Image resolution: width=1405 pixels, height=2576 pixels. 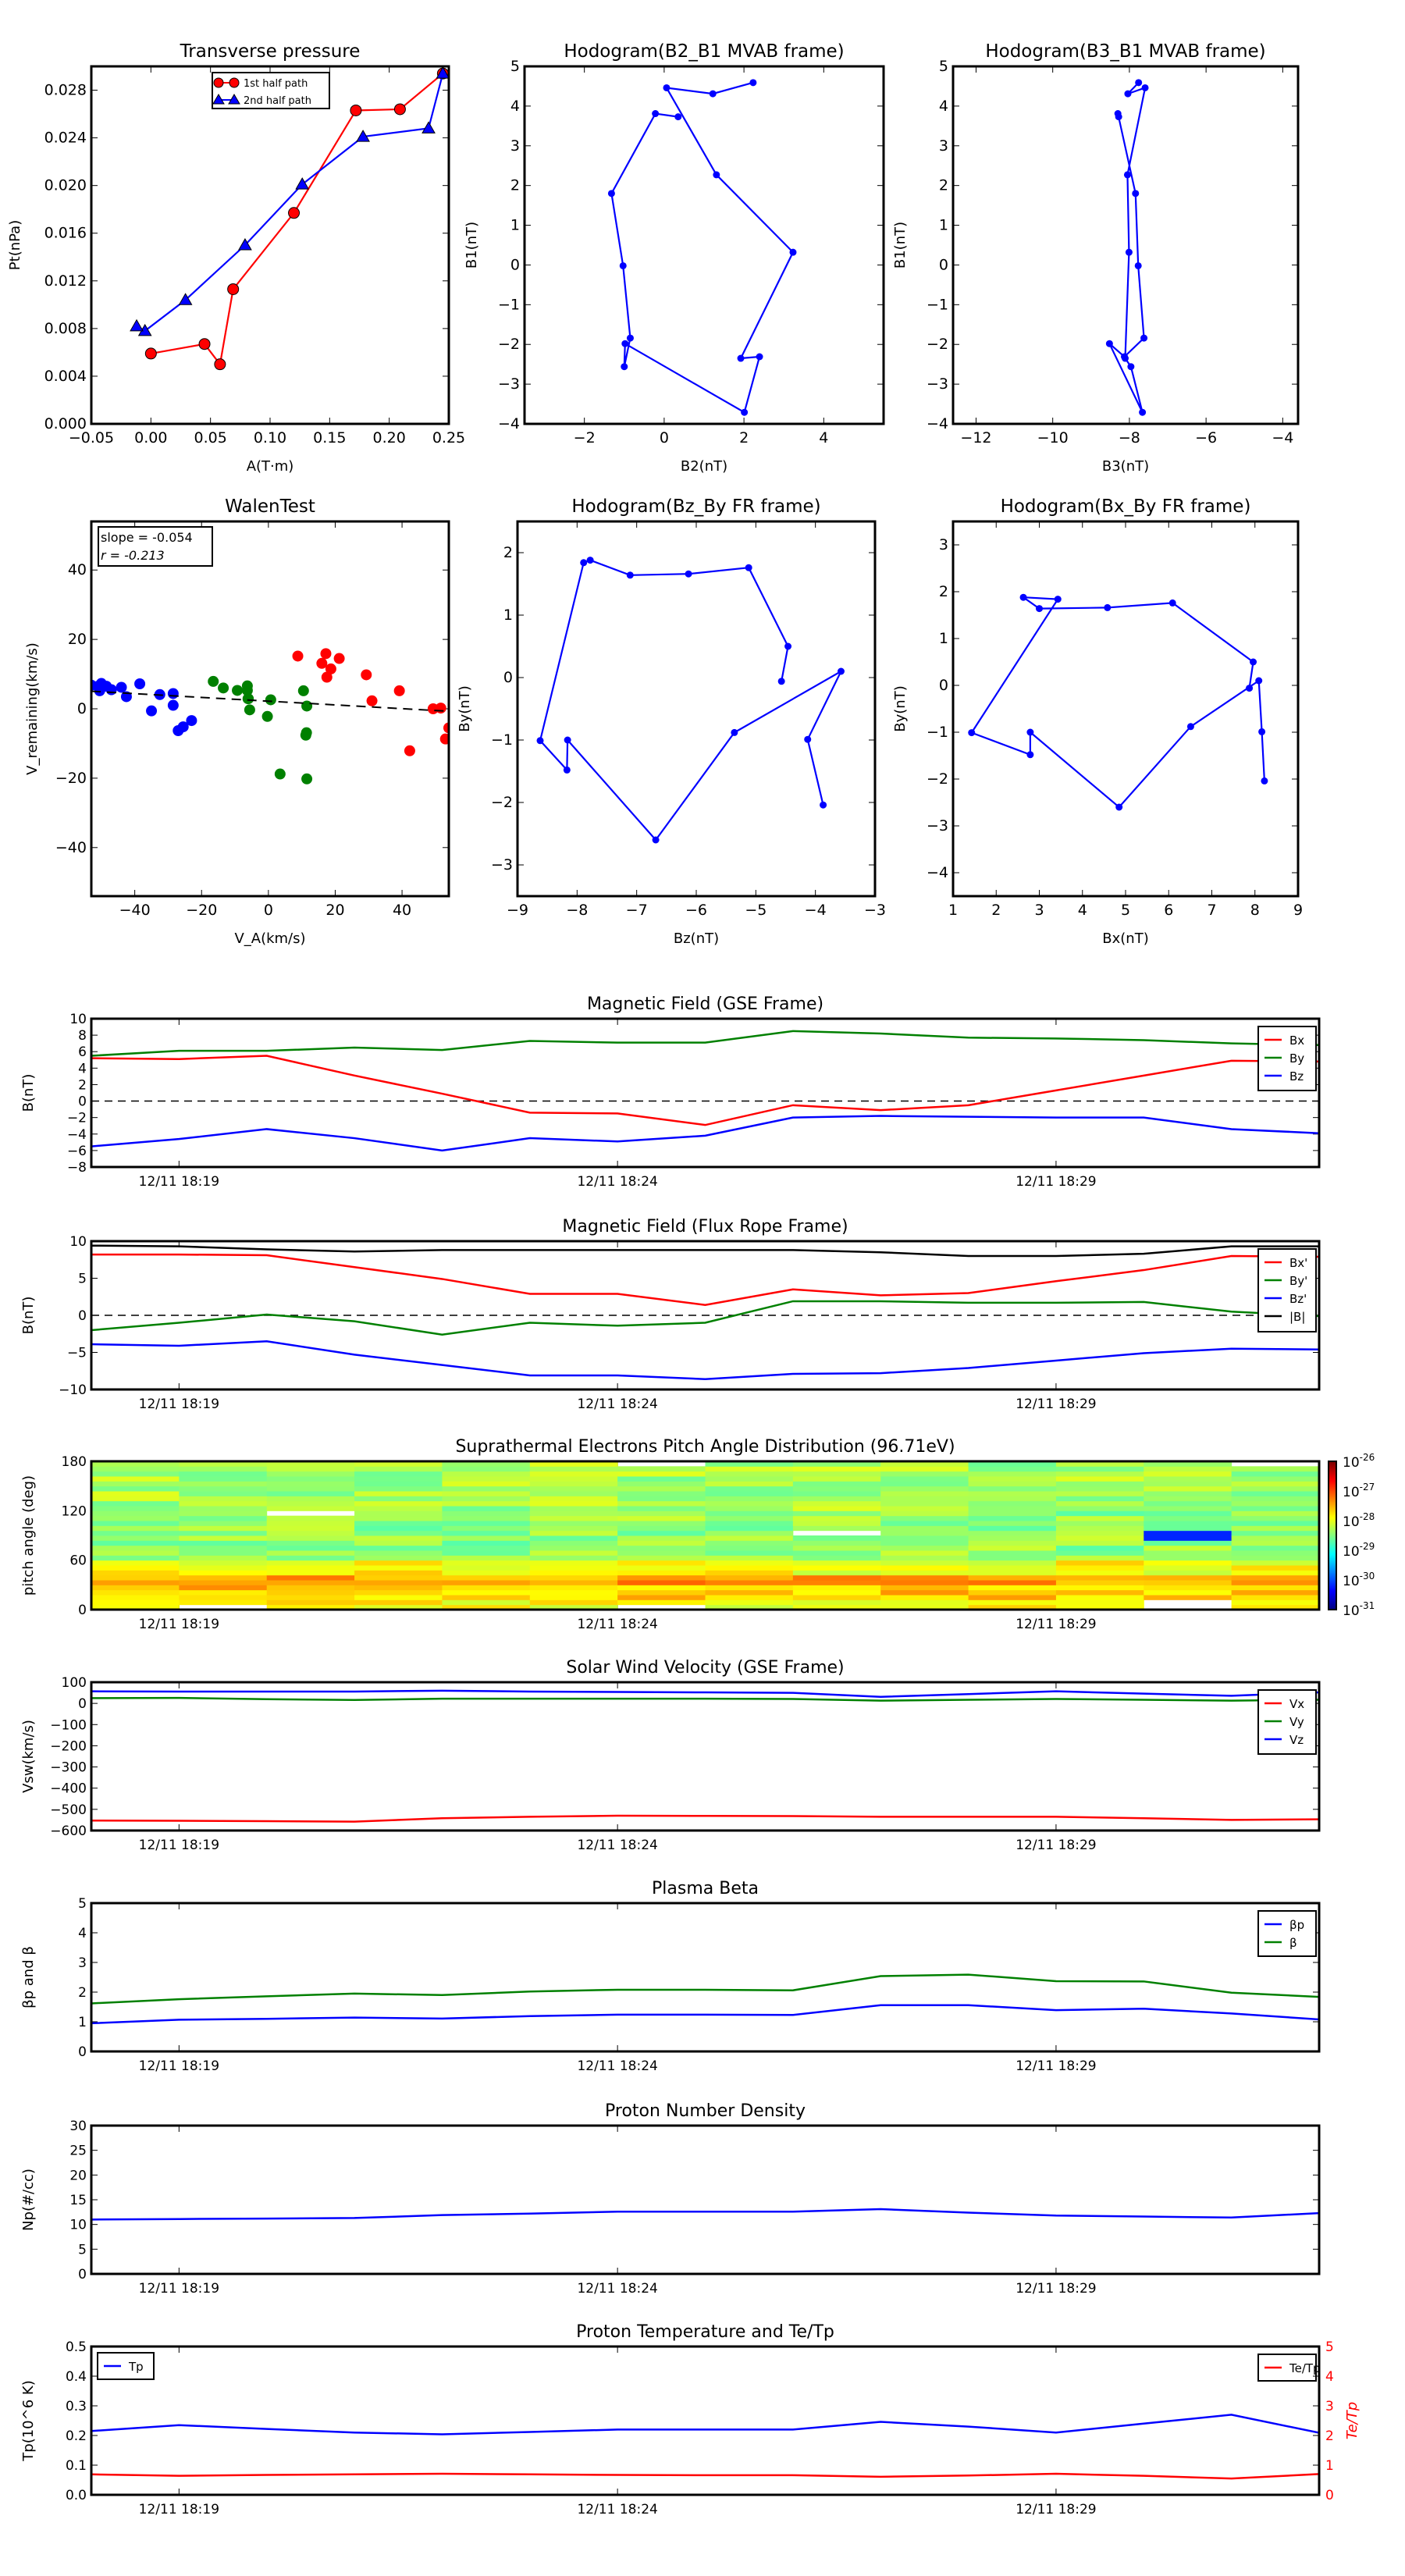 I want to click on y-tick-label: 1, so click(x=508, y=615).